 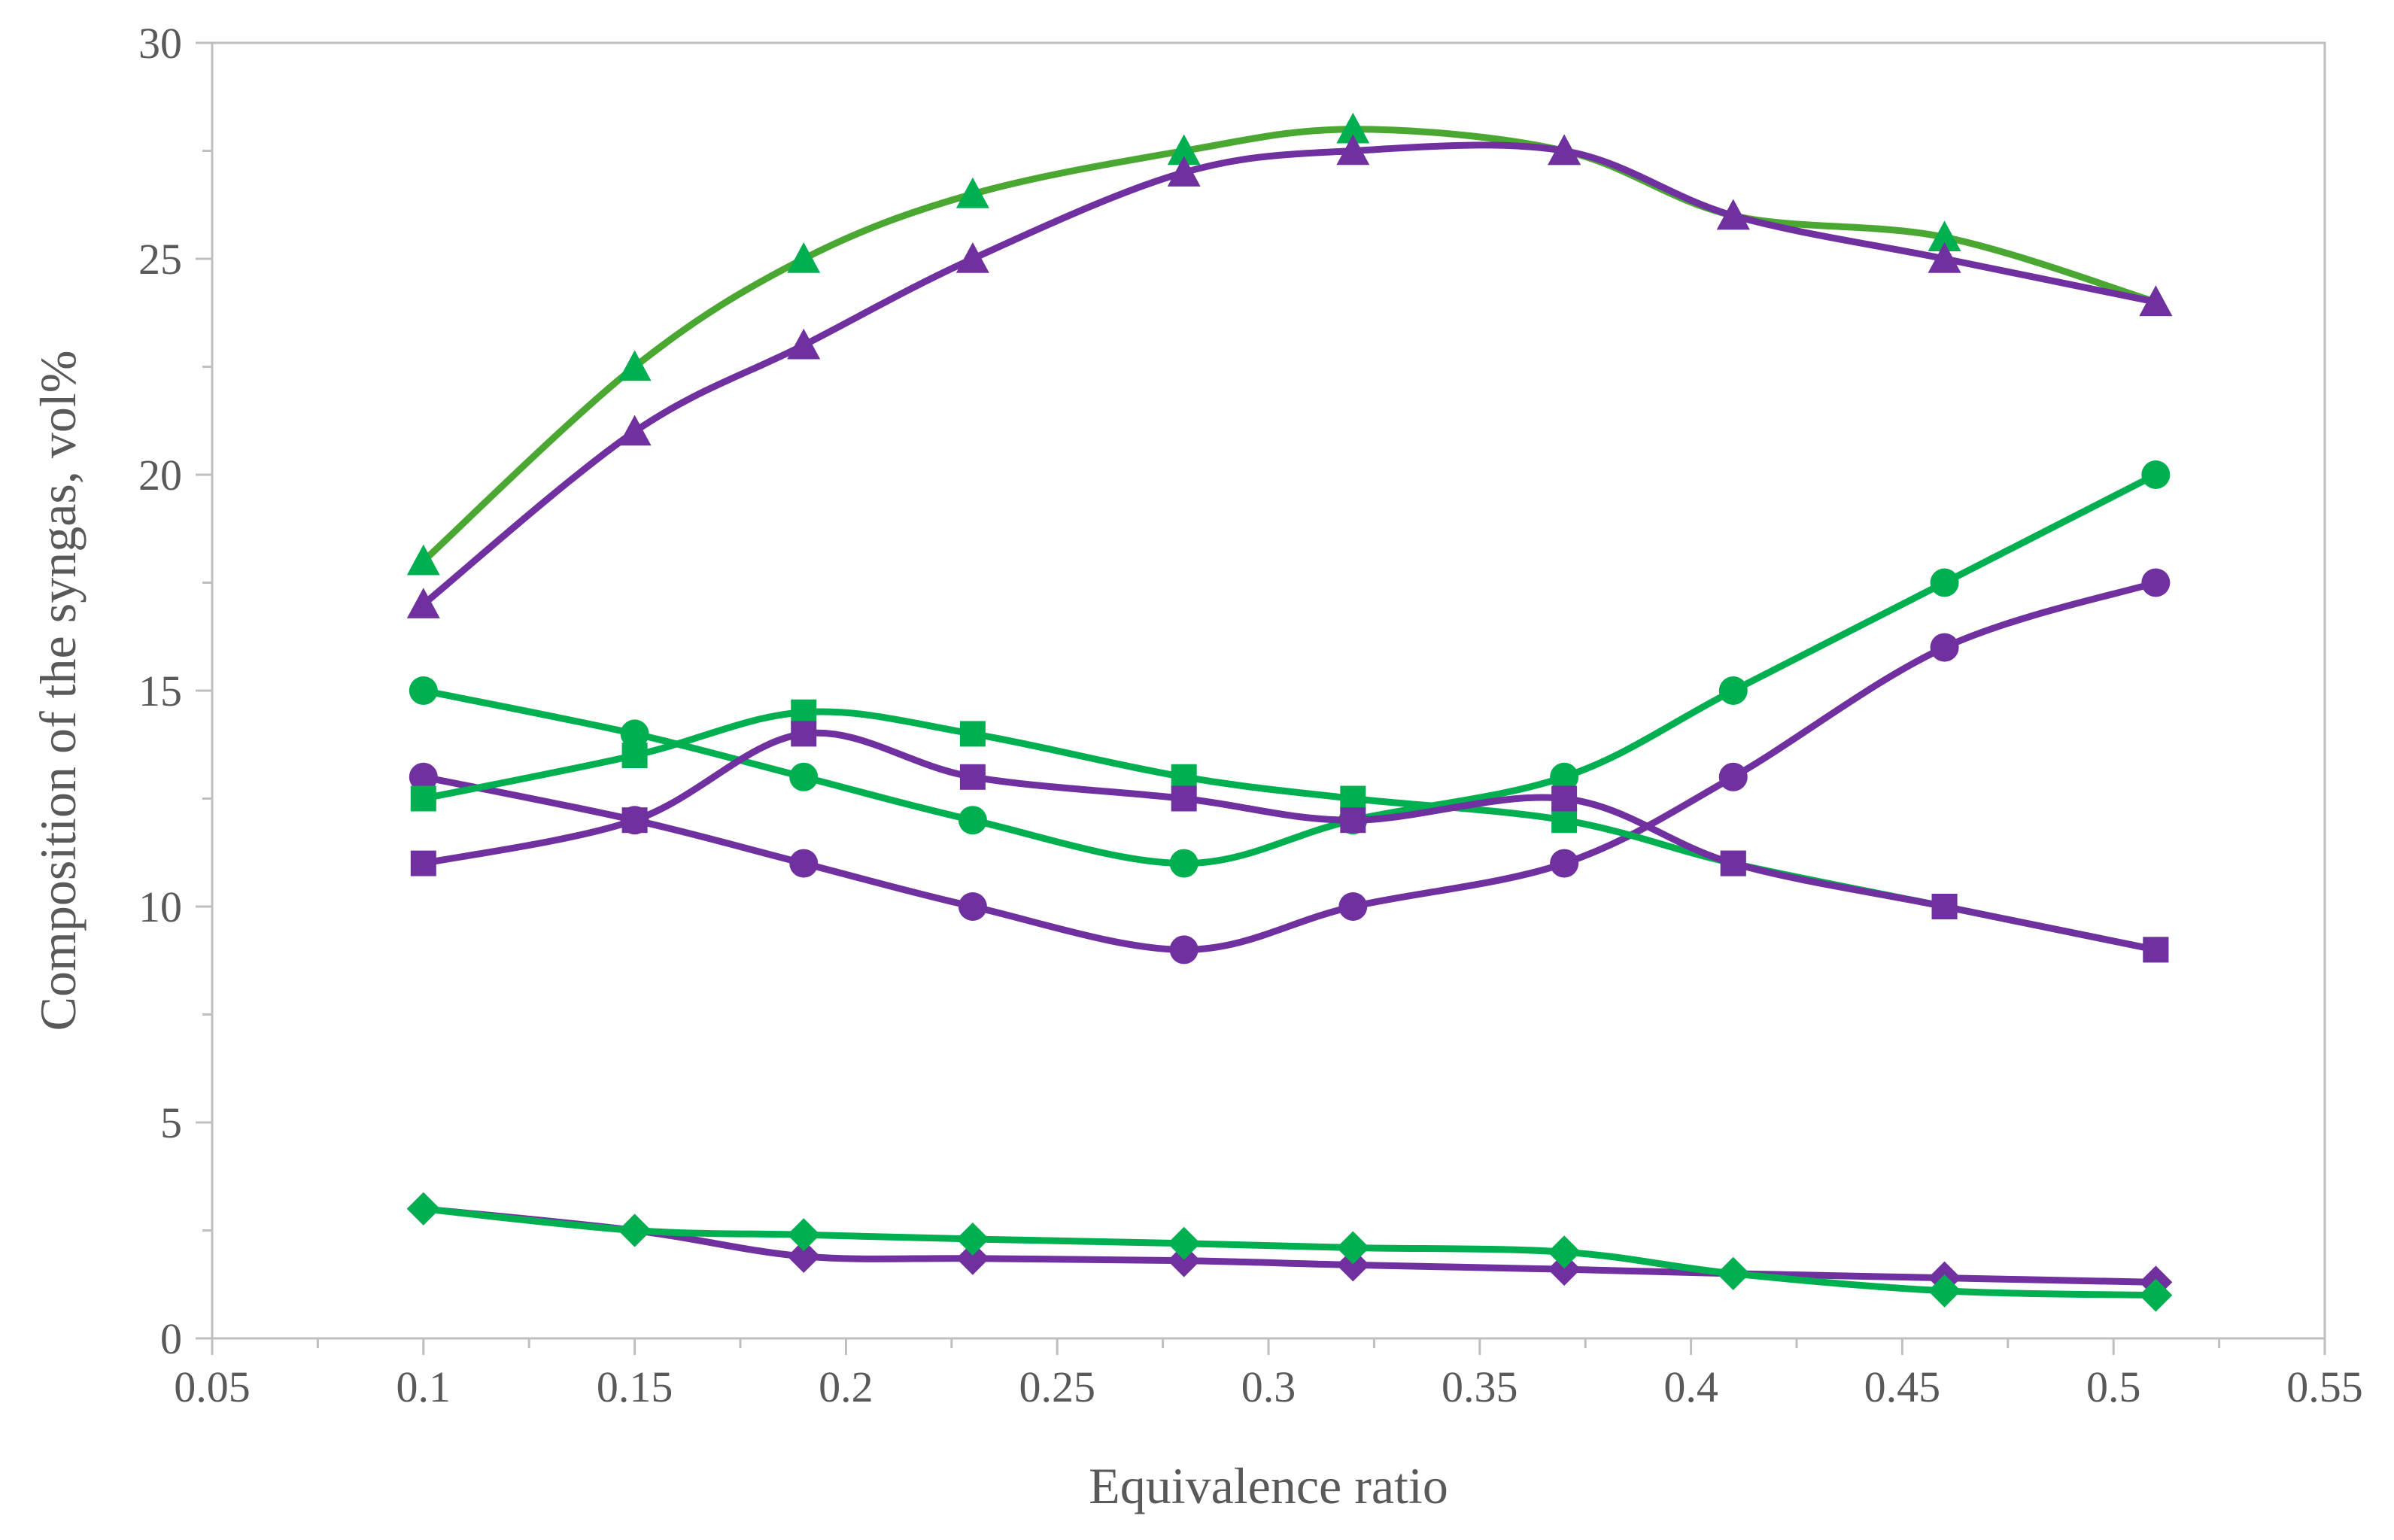 What do you see at coordinates (635, 1386) in the screenshot?
I see `x-tick-label: 0.15` at bounding box center [635, 1386].